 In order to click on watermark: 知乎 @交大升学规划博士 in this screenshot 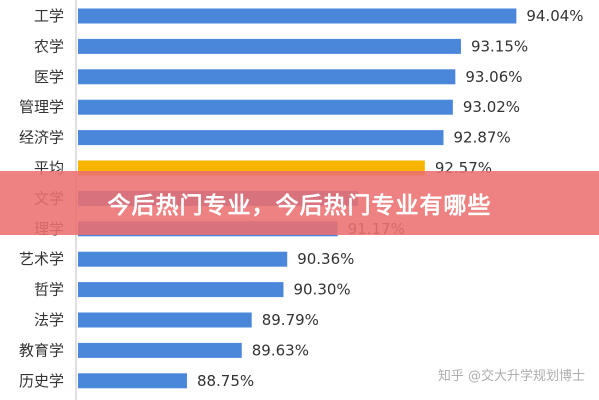, I will do `click(511, 376)`.